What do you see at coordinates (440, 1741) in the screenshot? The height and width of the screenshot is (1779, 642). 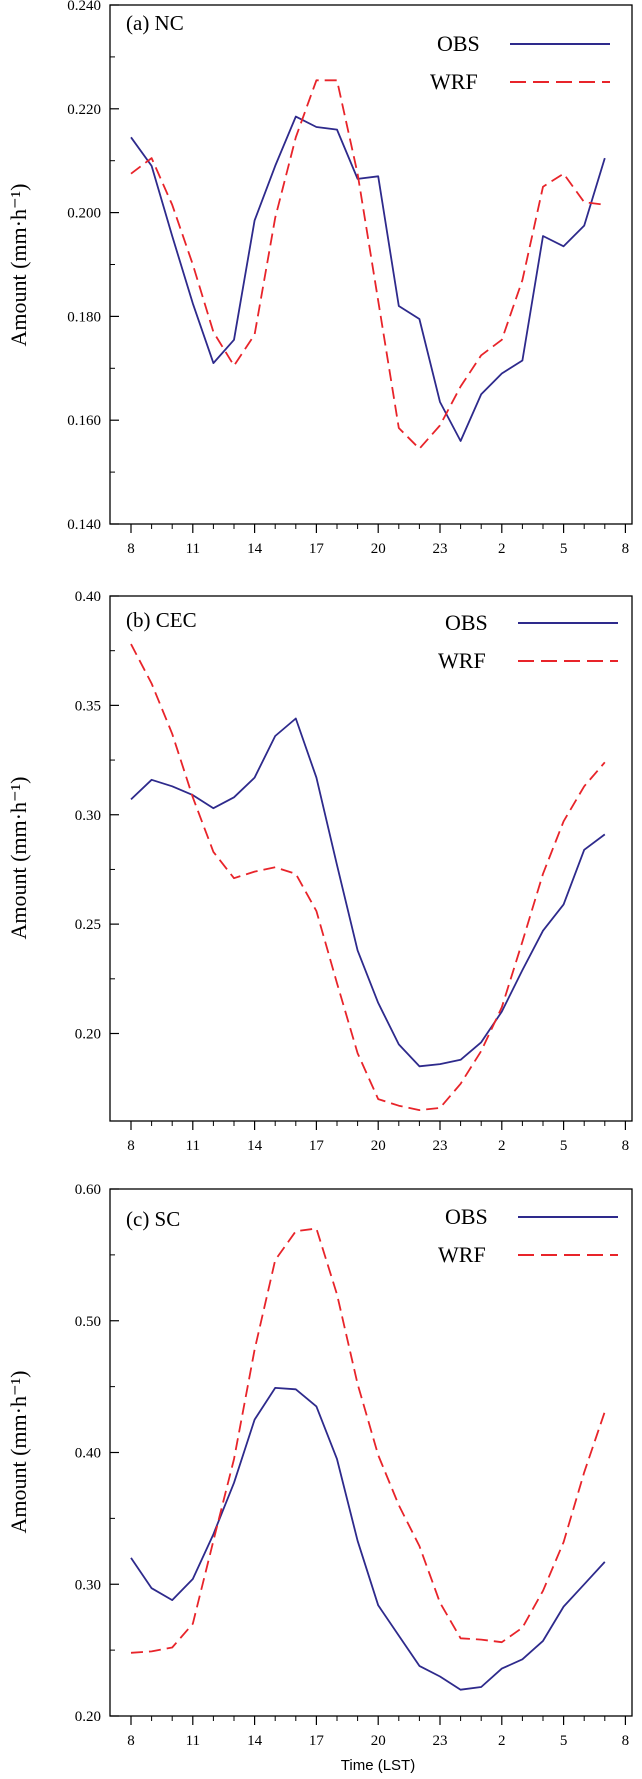 I see `panel-c-x-tick-label: 23` at bounding box center [440, 1741].